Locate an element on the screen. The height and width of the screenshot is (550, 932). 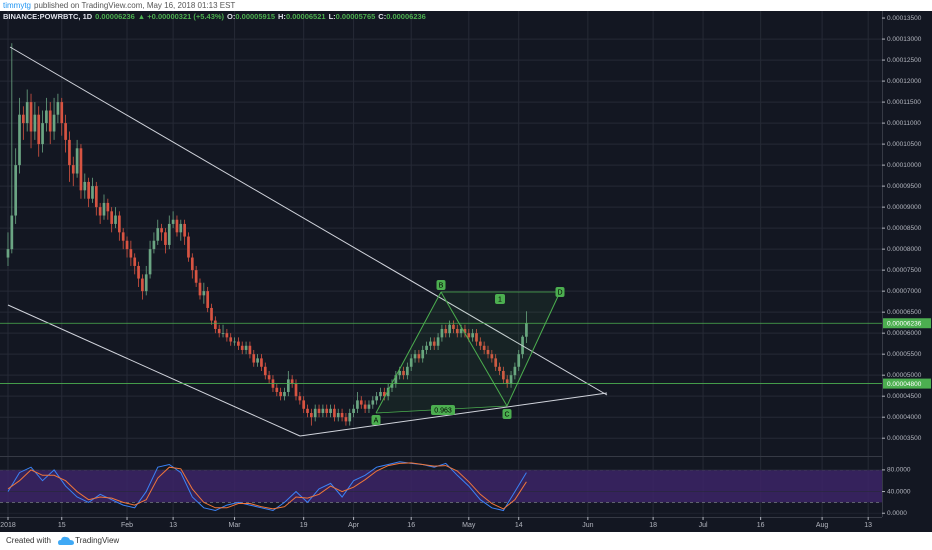
y-tick-label: 0.00005000 is located at coordinates (904, 375).